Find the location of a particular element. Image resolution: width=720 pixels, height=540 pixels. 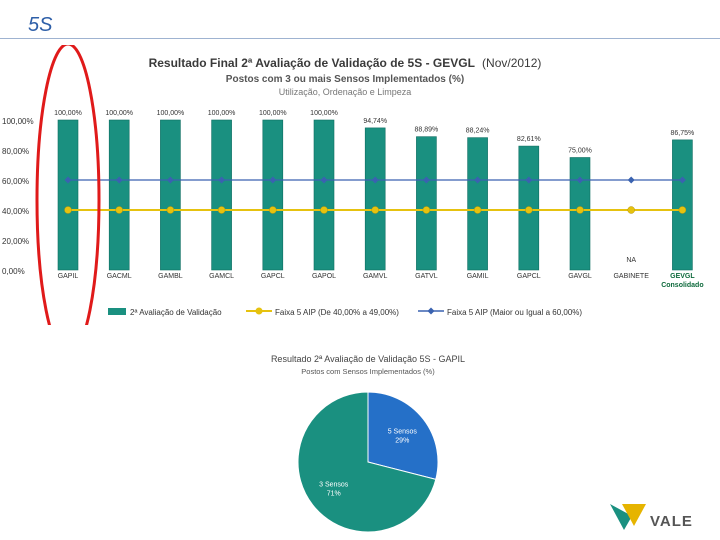

legend-bar-label: 2ª Avaliação de Validação is located at coordinates (176, 312).